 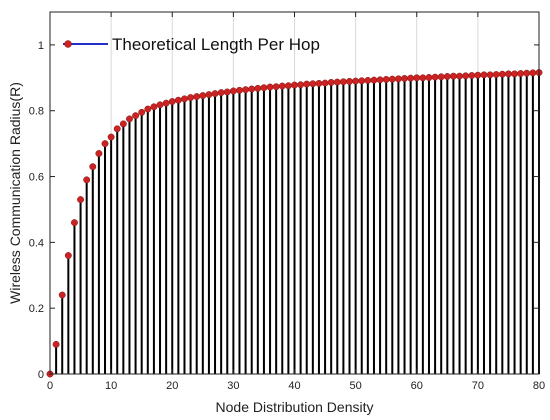 I want to click on x-tick-label: 30, so click(x=233, y=386).